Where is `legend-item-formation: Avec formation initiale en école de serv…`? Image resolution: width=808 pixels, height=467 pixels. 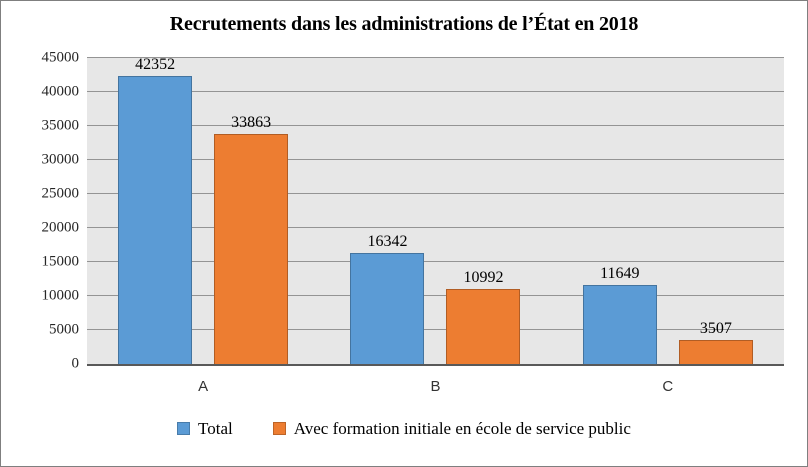 legend-item-formation: Avec formation initiale en école de serv… is located at coordinates (451, 428).